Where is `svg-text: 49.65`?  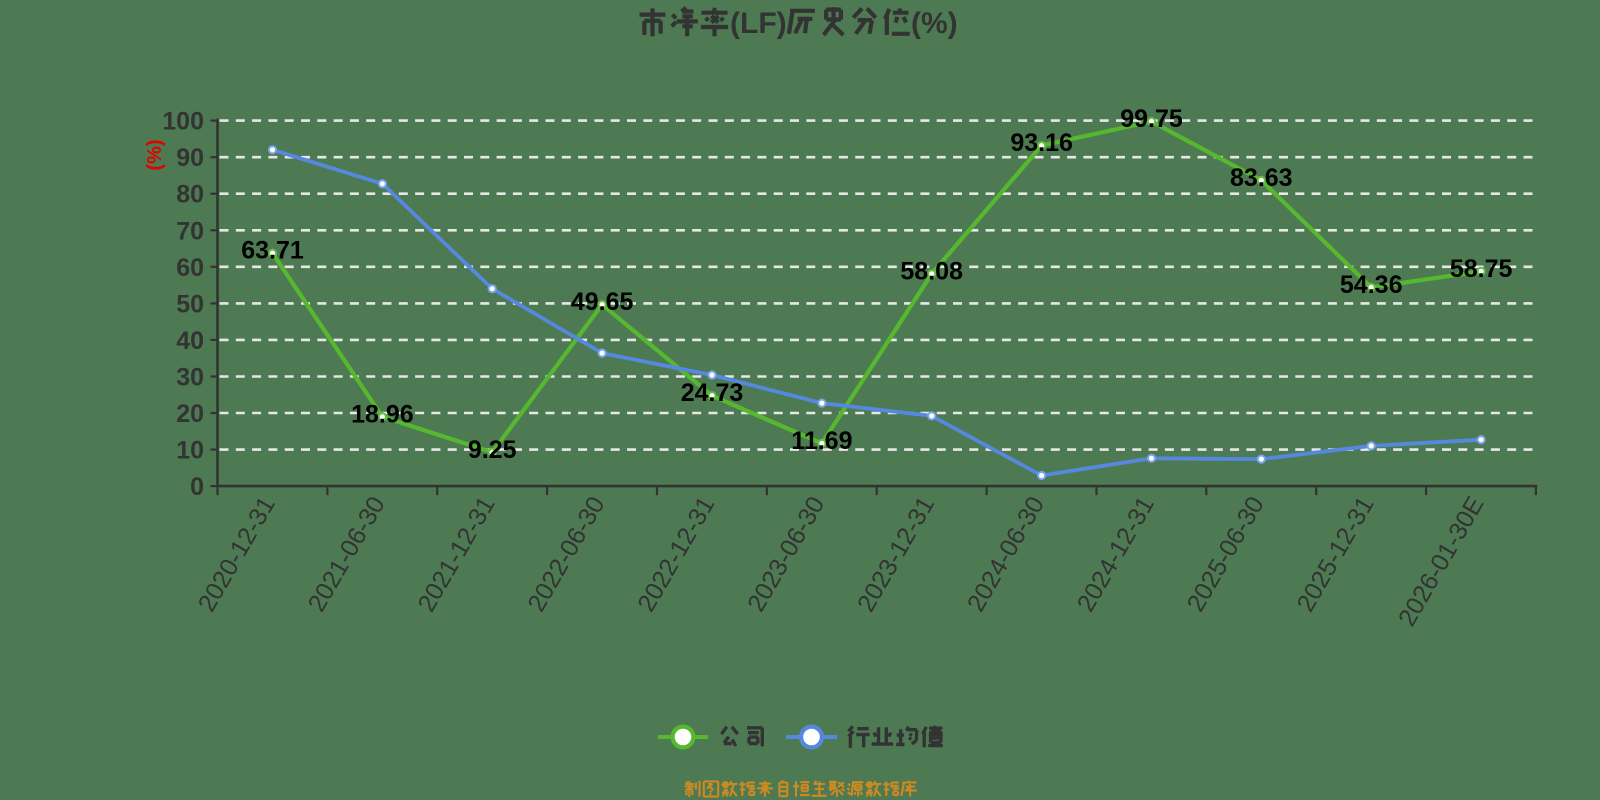
svg-text: 49.65 is located at coordinates (602, 302).